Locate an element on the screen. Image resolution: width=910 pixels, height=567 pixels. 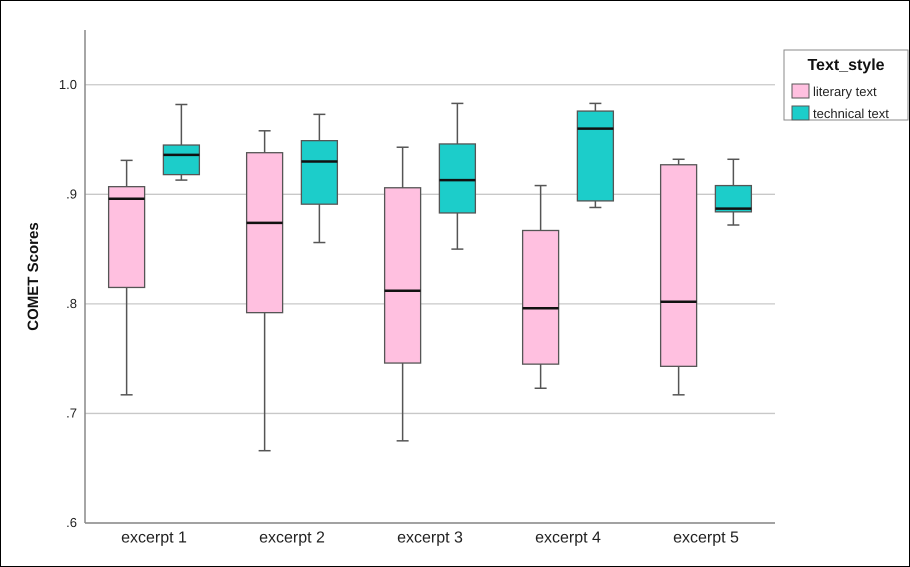
x-tick-label: excerpt 4 is located at coordinates (568, 537).